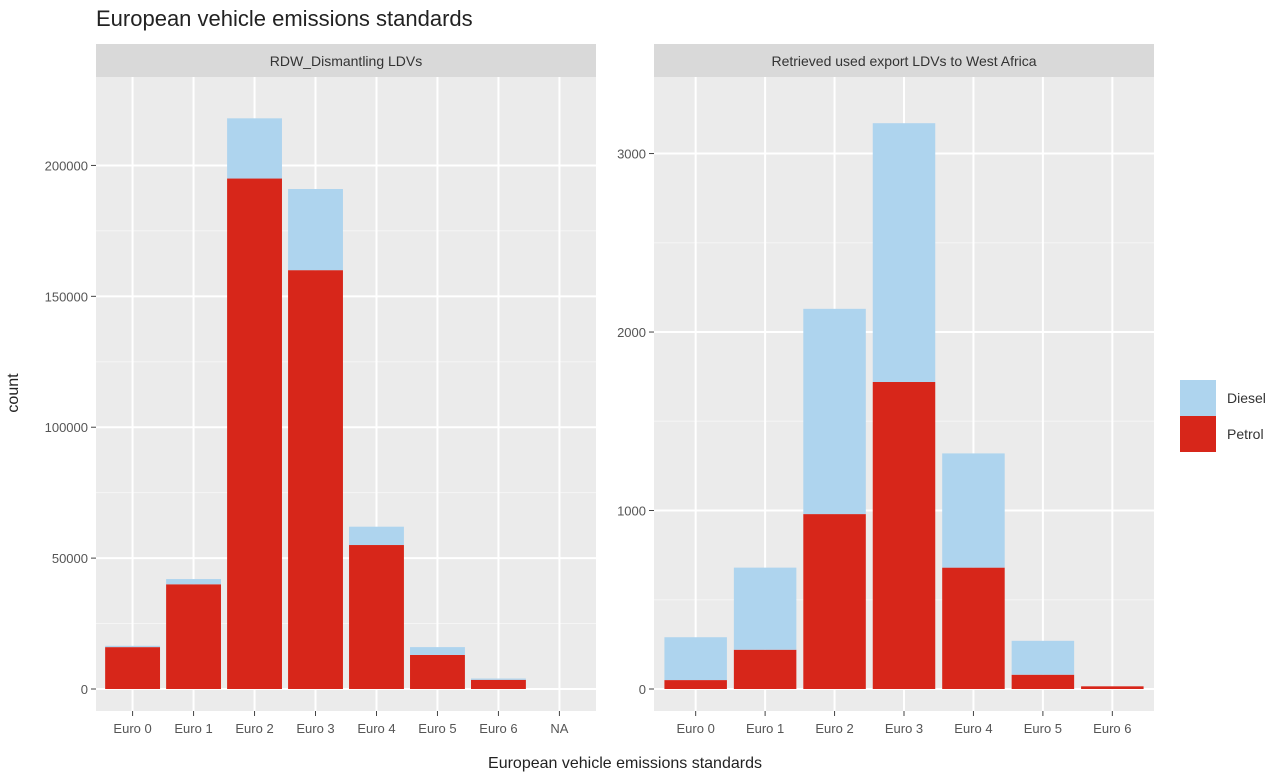 The width and height of the screenshot is (1287, 779). I want to click on legend-label-petrol: Petrol, so click(1245, 434).